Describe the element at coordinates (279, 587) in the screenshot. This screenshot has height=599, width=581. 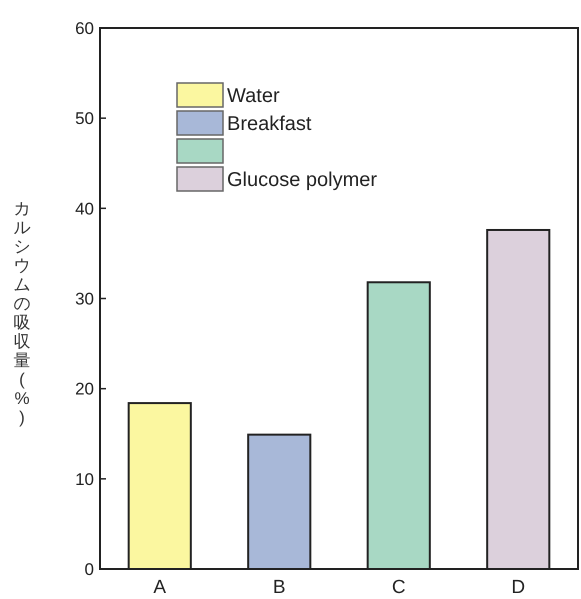
I see `x-tick-label: B` at that location.